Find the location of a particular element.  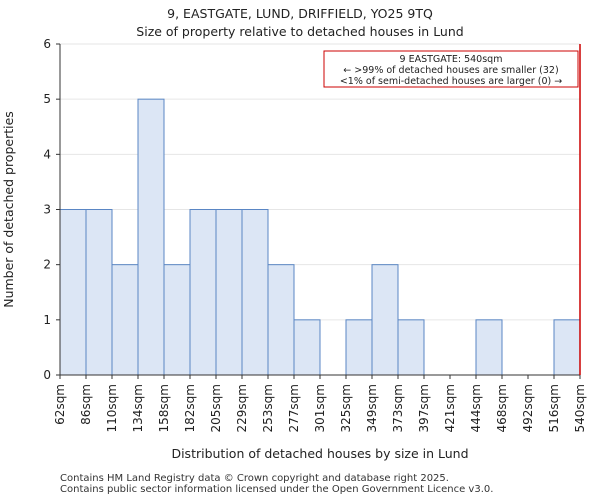

x-tick-label: 516sqm is located at coordinates (554, 408).